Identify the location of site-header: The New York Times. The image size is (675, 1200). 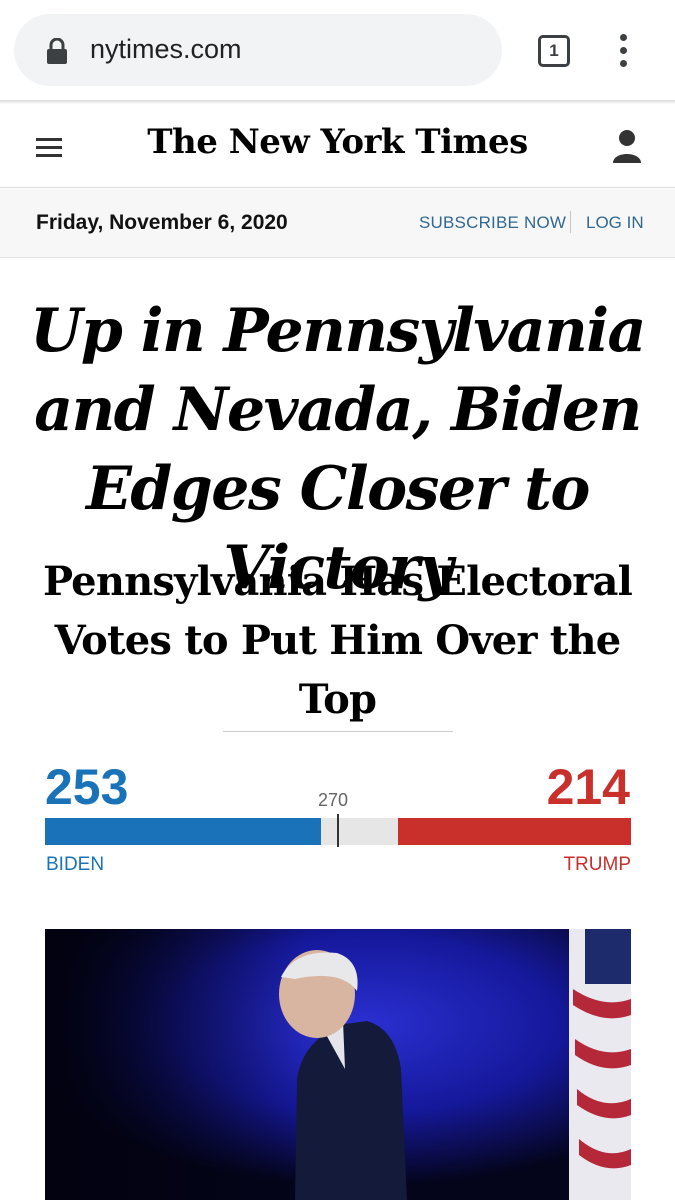
(337, 146).